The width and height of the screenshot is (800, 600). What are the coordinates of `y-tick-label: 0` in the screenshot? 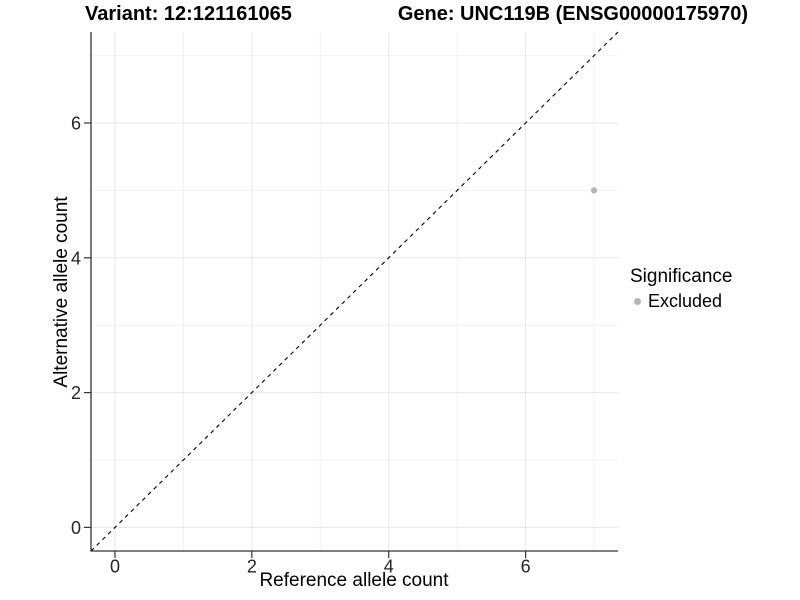 It's located at (76, 528).